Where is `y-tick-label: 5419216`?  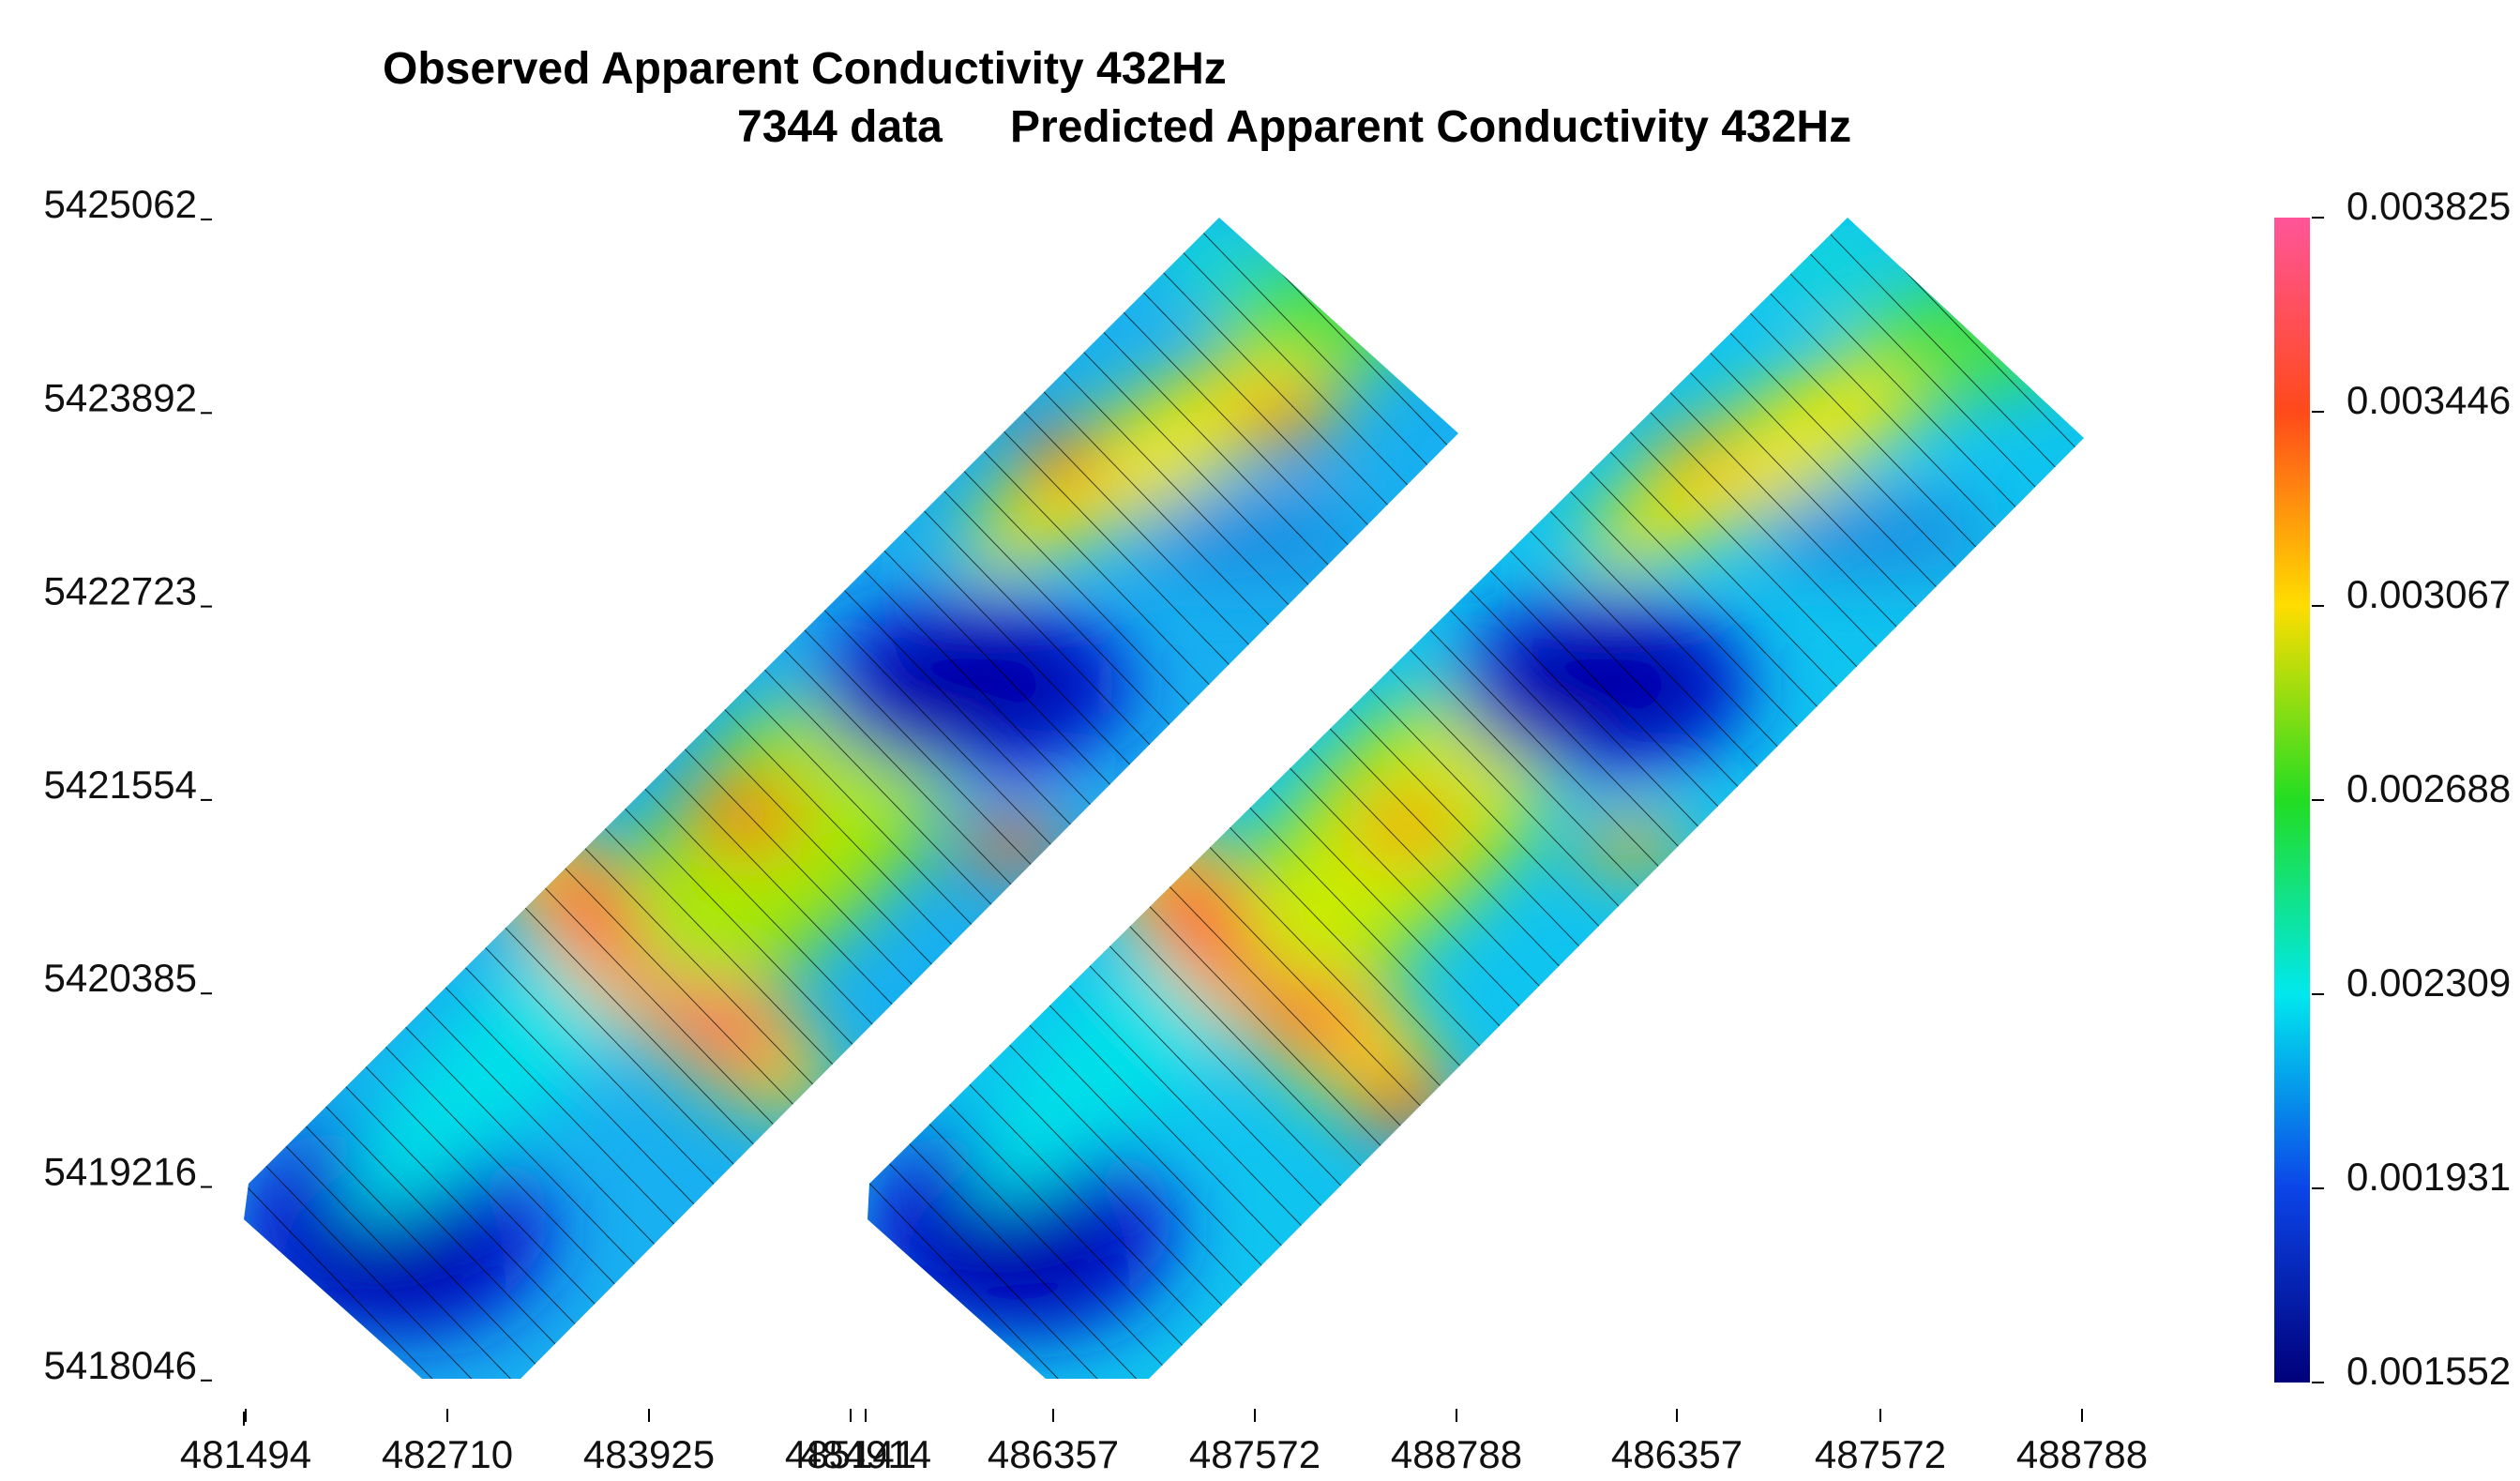
y-tick-label: 5419216 is located at coordinates (120, 1172).